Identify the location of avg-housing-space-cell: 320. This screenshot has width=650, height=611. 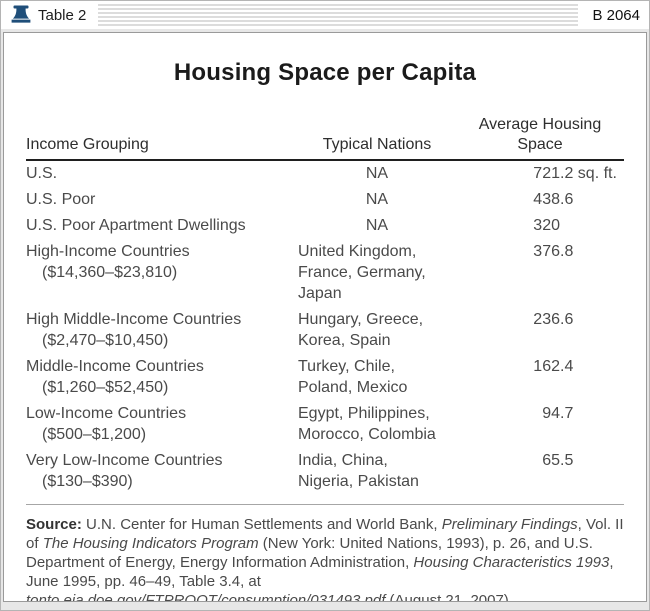
(546, 225).